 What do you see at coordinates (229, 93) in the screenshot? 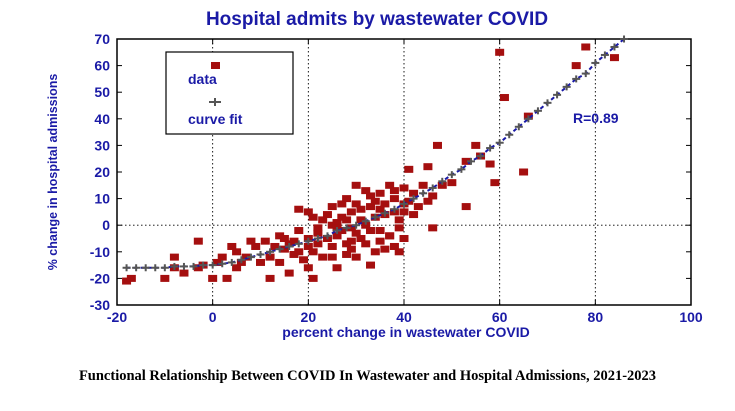
I see `legend: data curve fit` at bounding box center [229, 93].